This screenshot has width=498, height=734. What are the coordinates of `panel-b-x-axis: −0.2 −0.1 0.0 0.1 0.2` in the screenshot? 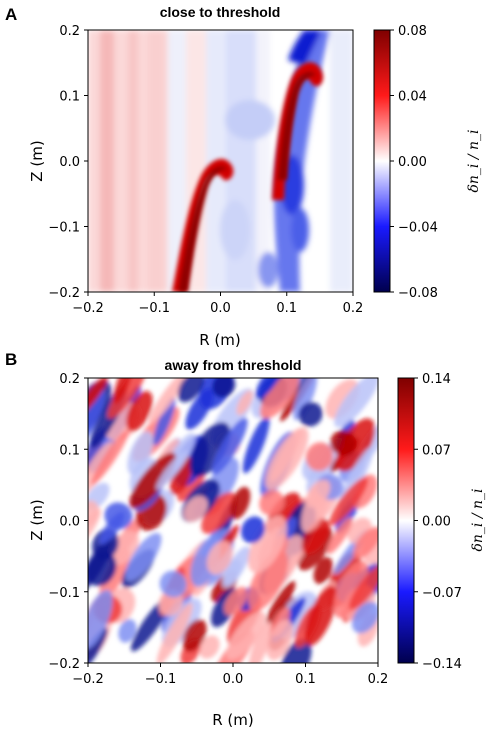 It's located at (230, 675).